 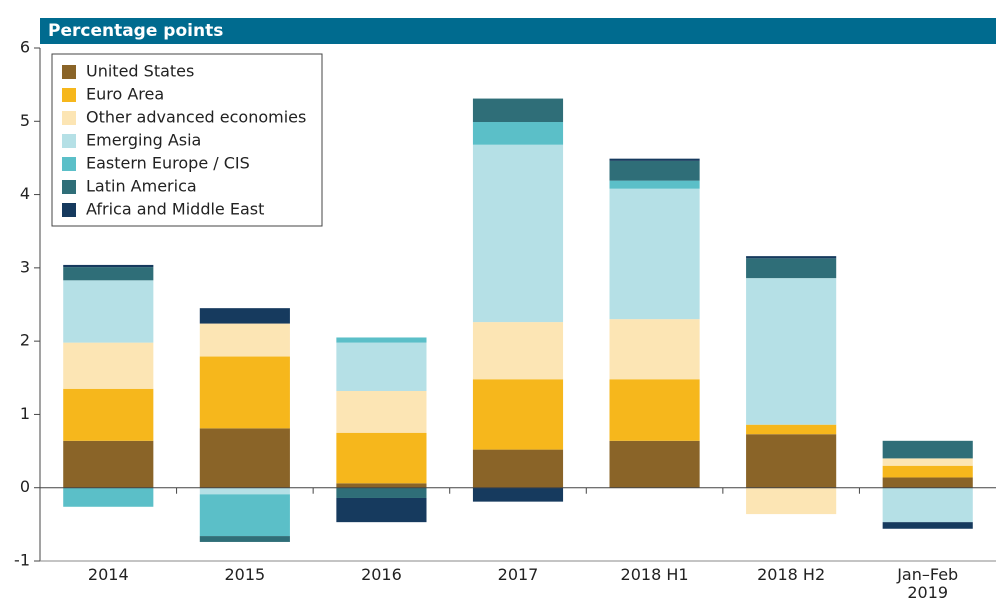 I want to click on y-tick-label: 6, so click(x=25, y=47).